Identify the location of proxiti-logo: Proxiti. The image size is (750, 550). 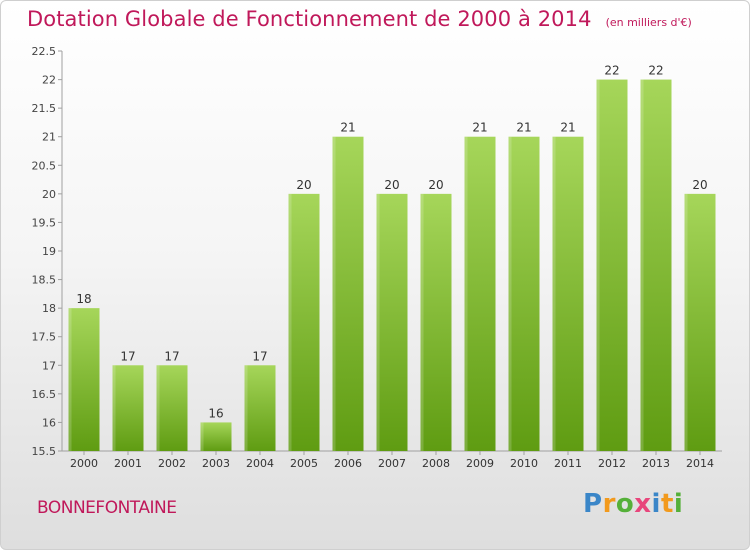
(633, 504).